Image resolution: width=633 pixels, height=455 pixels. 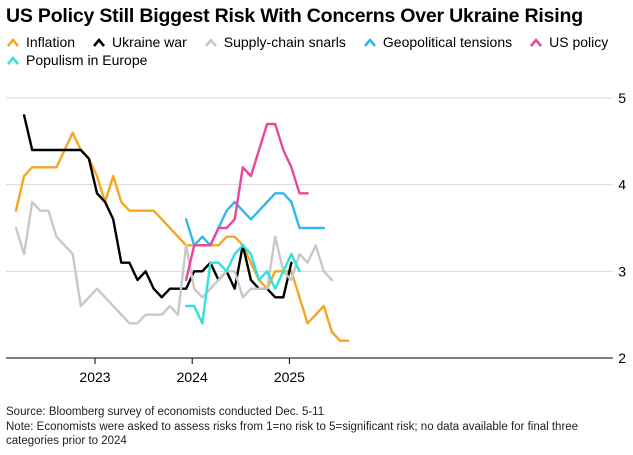 I want to click on legend-row-2: Populism in Europe, so click(x=318, y=60).